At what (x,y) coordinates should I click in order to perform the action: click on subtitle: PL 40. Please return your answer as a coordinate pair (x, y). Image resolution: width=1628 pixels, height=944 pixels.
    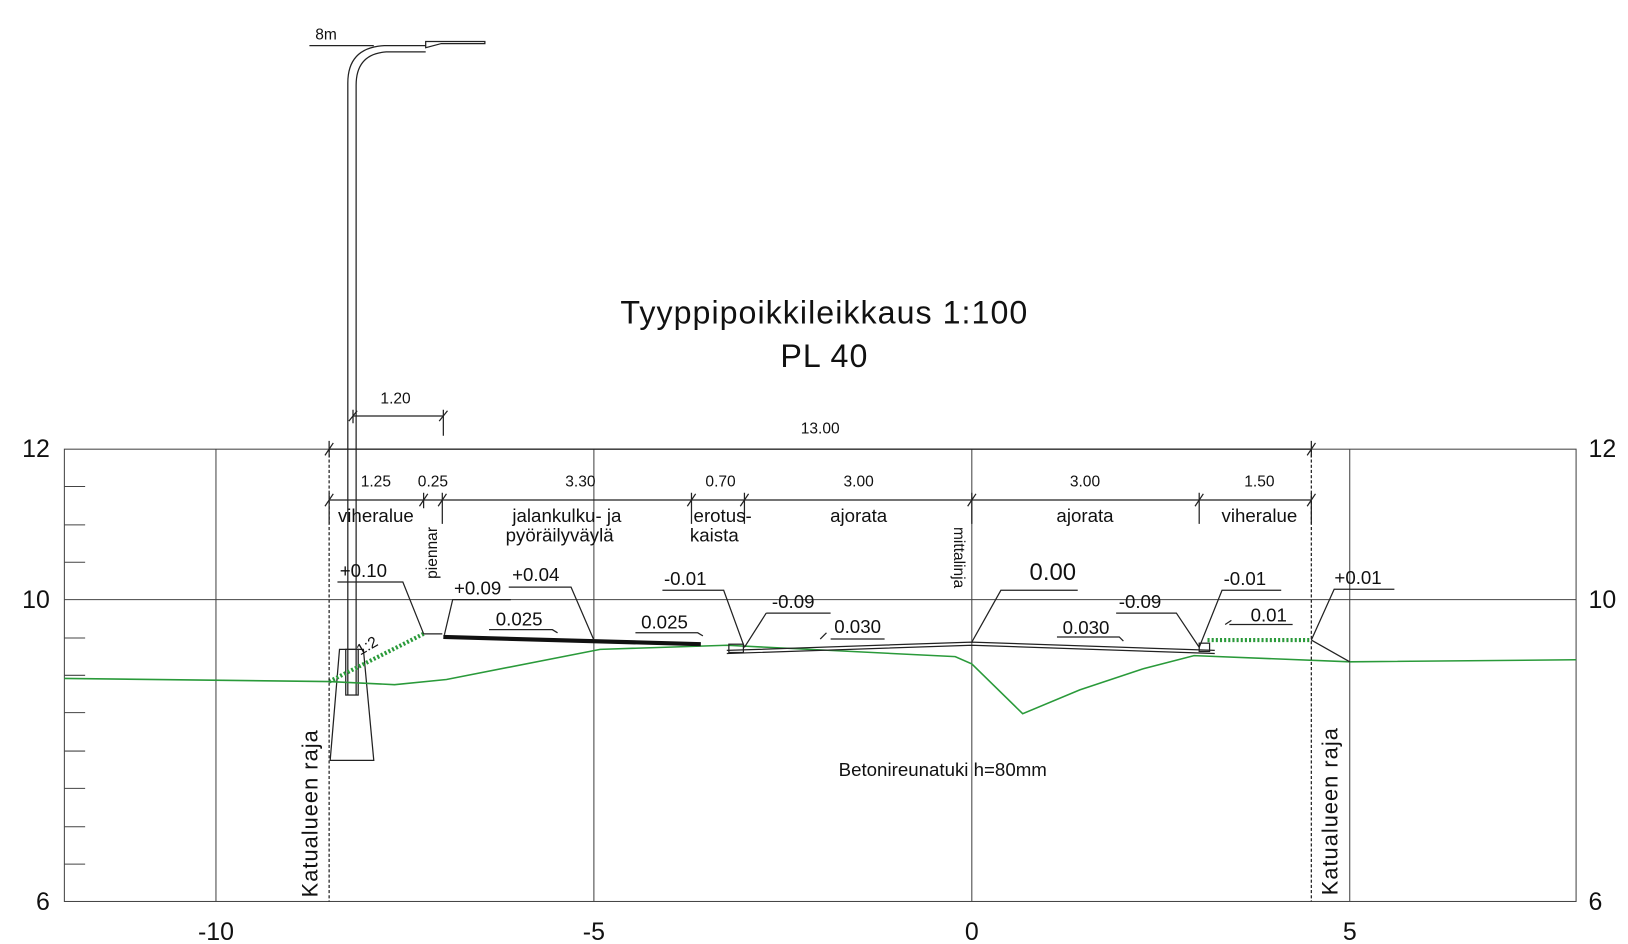
    Looking at the image, I should click on (824, 356).